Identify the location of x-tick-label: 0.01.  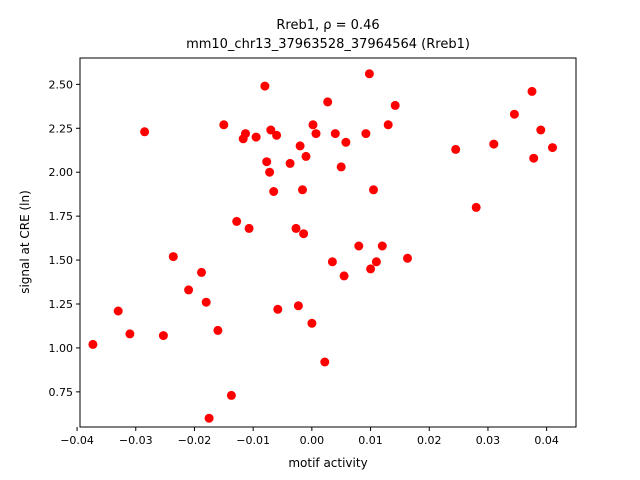
(370, 440).